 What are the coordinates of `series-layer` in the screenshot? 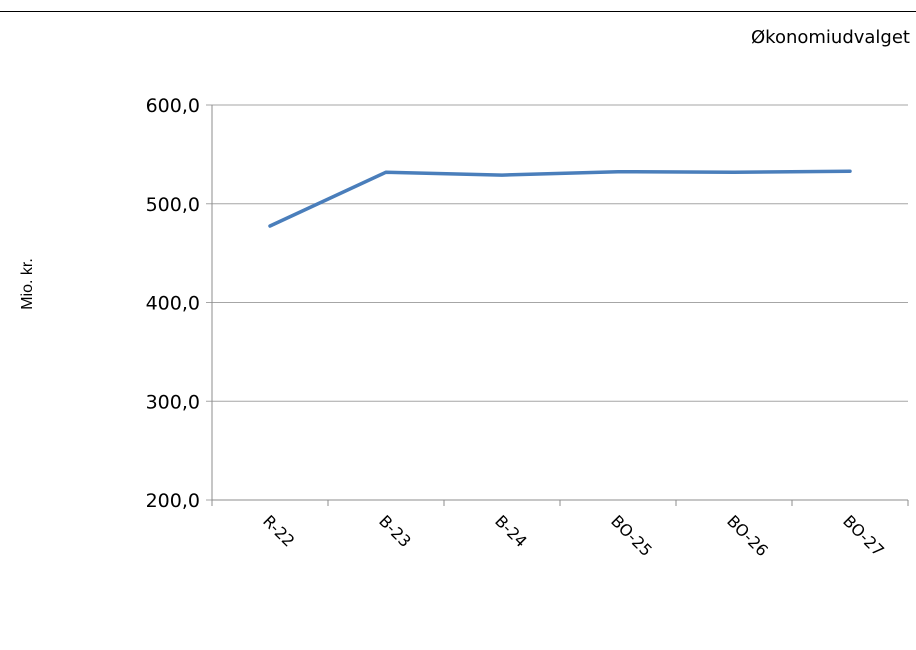 It's located at (560, 198).